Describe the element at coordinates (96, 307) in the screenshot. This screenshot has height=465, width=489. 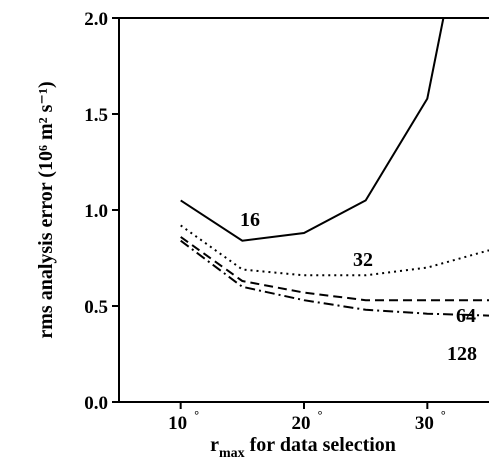
I see `y-tick-label: 0.5` at that location.